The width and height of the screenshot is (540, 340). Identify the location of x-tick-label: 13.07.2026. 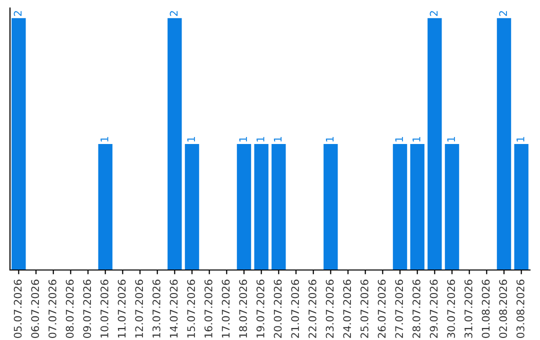
(156, 309).